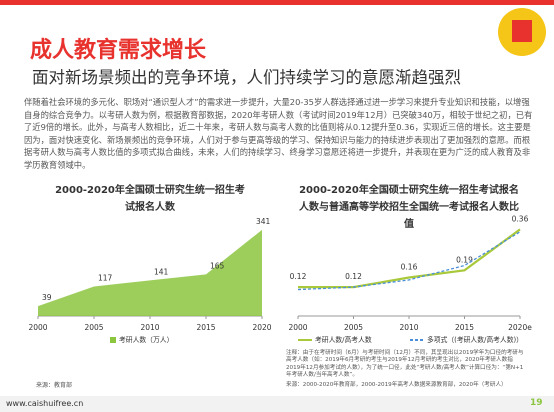 This screenshot has height=412, width=554. I want to click on x-tick-label: 2020, so click(261, 327).